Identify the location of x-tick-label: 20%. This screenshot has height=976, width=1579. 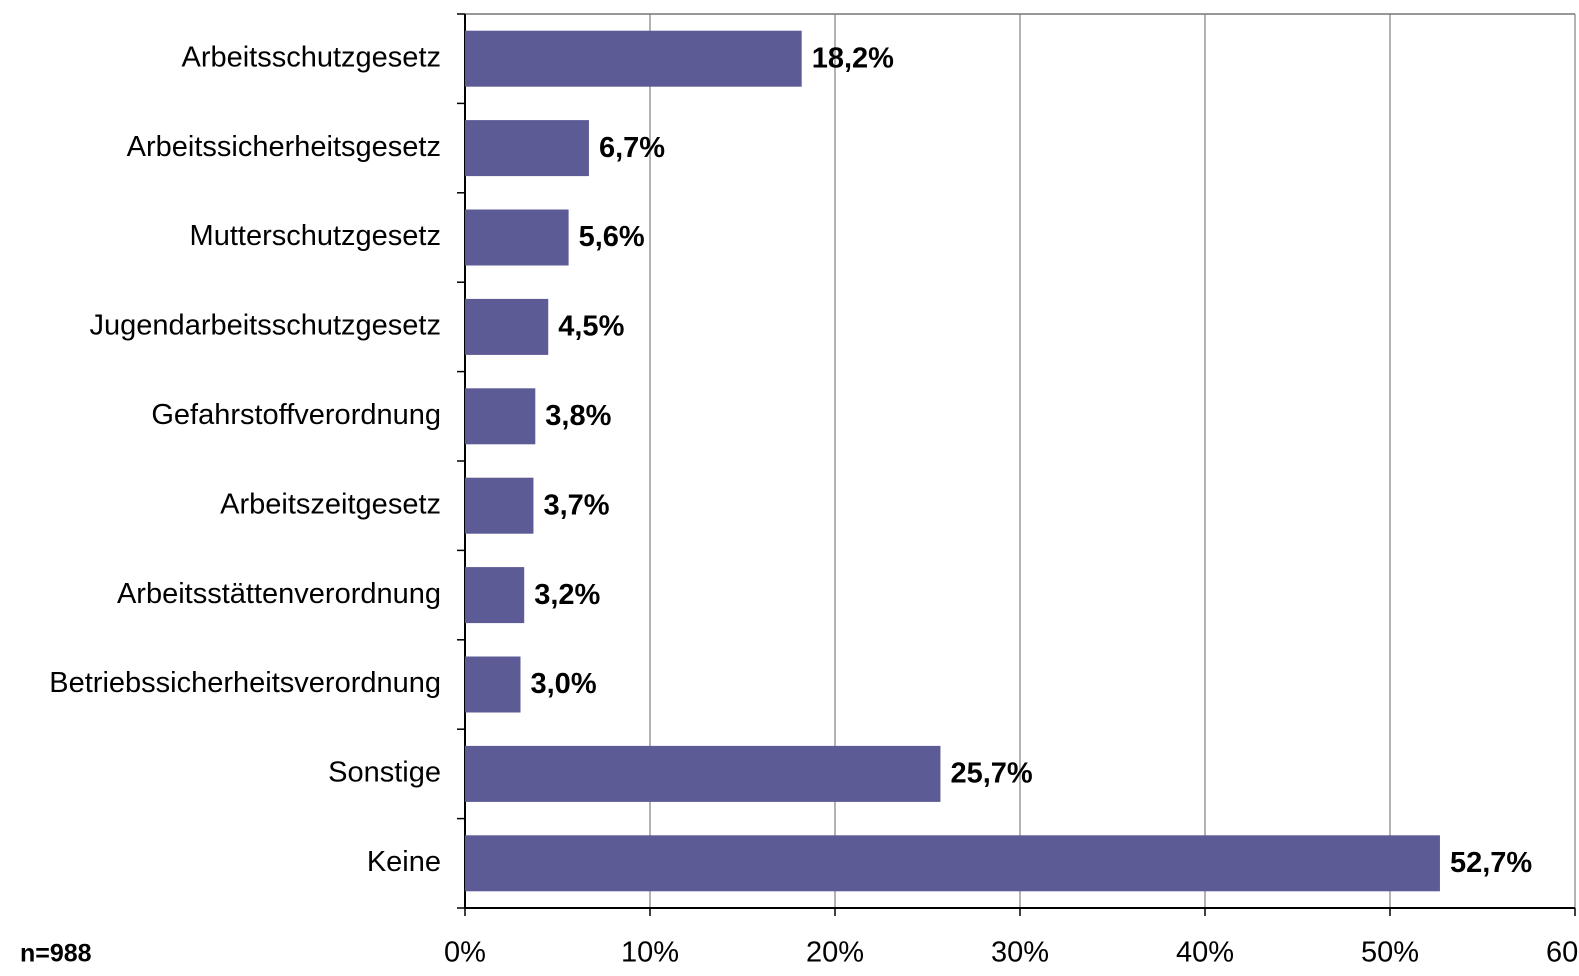
(835, 953).